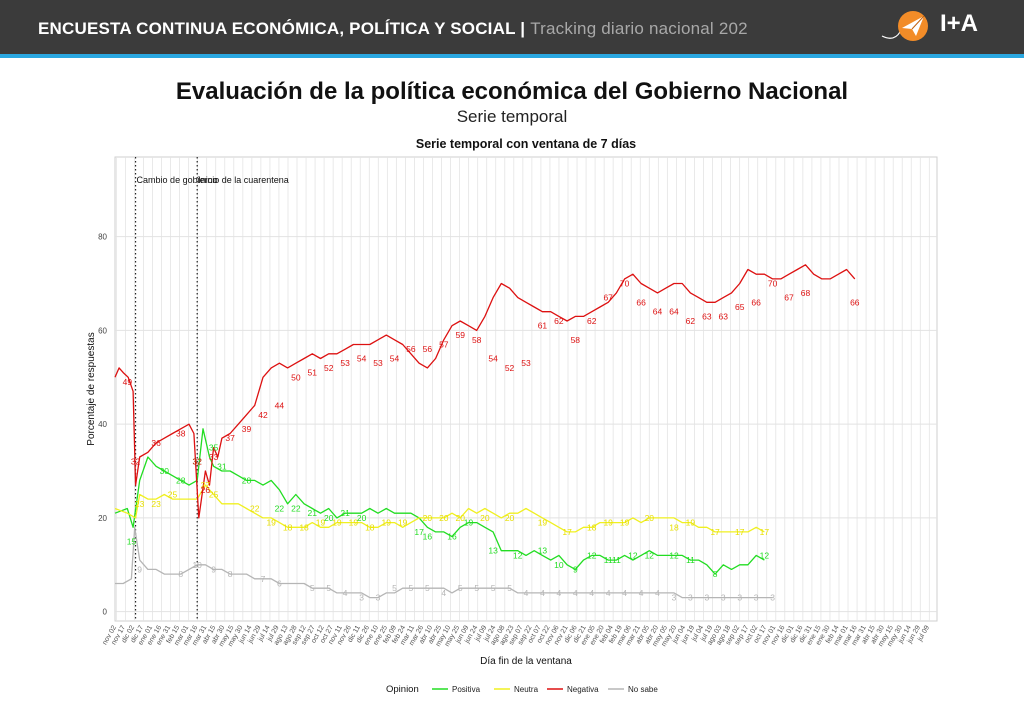 The image size is (1024, 709). What do you see at coordinates (296, 509) in the screenshot?
I see `data-label-positiva: 22` at bounding box center [296, 509].